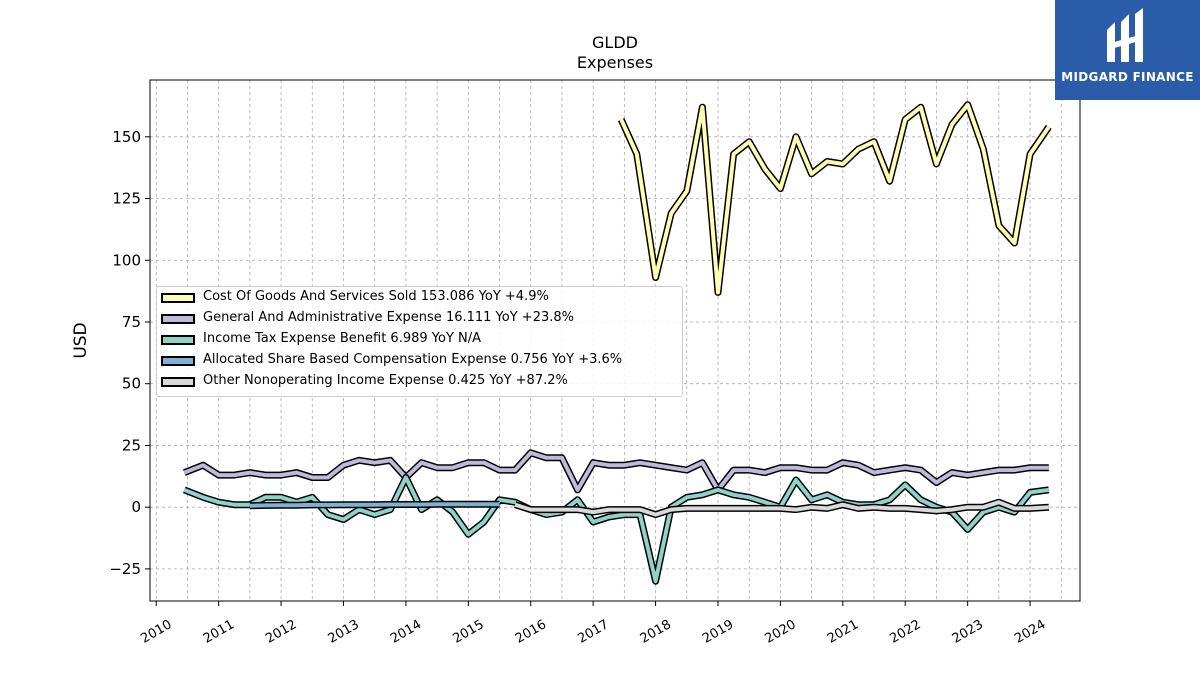 This screenshot has height=675, width=1200. I want to click on x-tick-label: 2013, so click(344, 632).